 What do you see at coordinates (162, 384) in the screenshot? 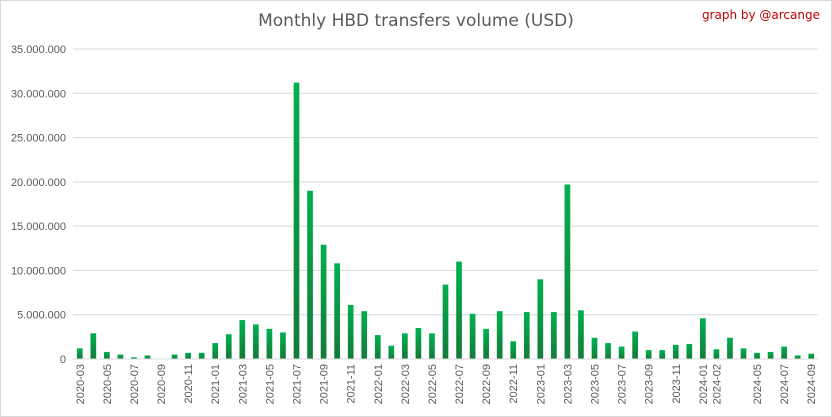
I see `x-tick-label: 2020-09` at bounding box center [162, 384].